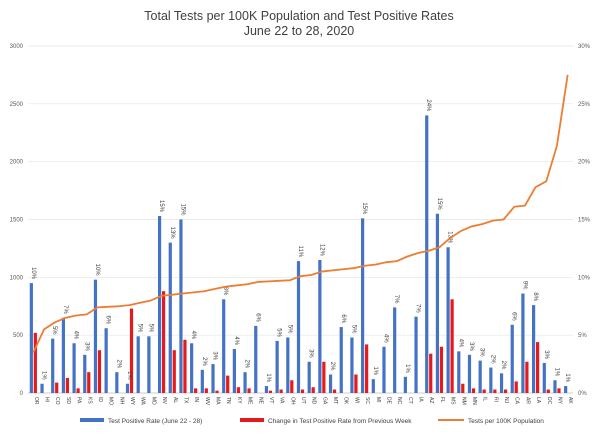 The image size is (600, 434). I want to click on category-label: NV, so click(164, 401).